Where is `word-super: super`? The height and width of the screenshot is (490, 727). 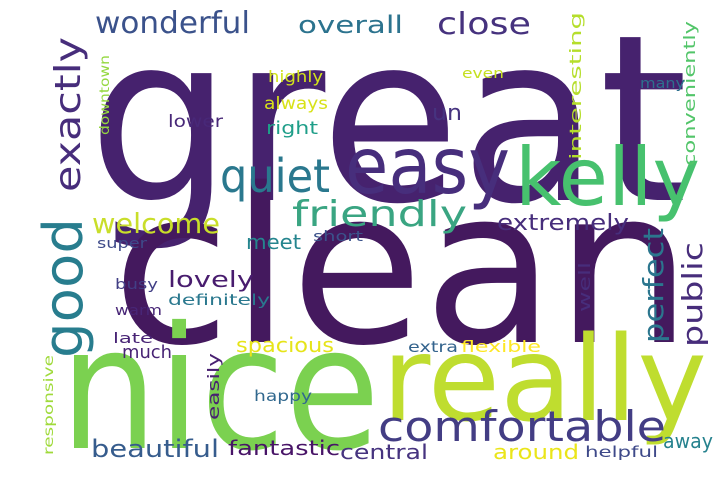
word-super: super is located at coordinates (122, 244).